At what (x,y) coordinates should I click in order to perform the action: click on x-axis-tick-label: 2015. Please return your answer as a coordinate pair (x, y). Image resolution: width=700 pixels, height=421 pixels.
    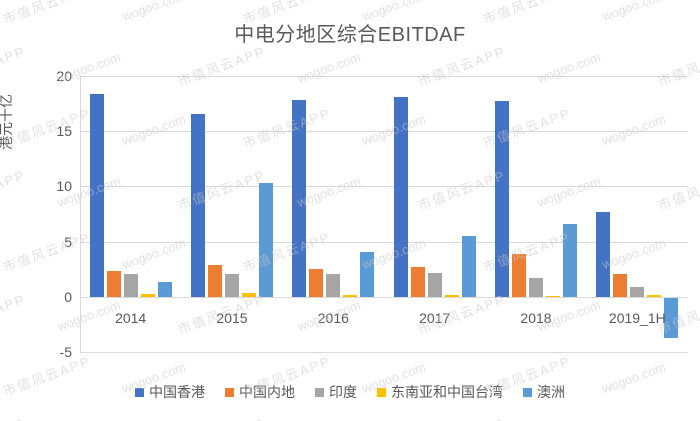
    Looking at the image, I should click on (232, 318).